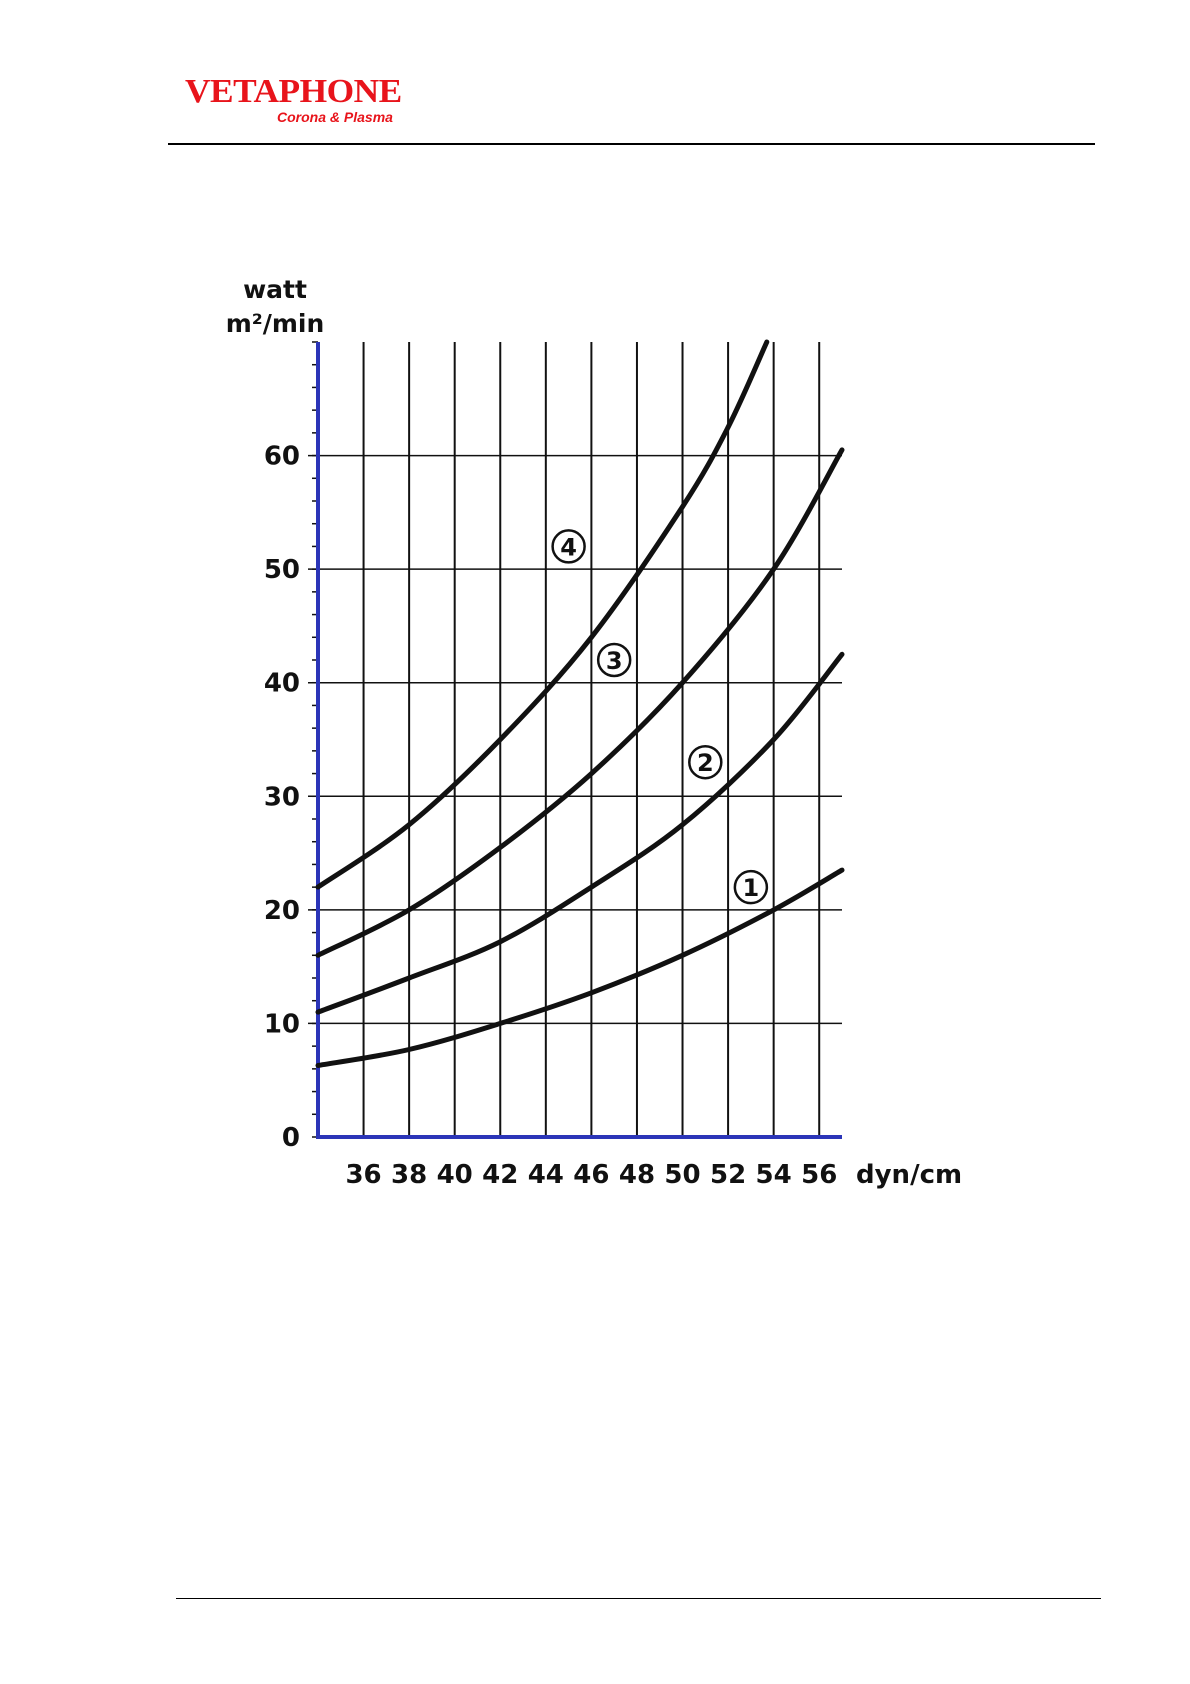 The height and width of the screenshot is (1684, 1190). Describe the element at coordinates (293, 91) in the screenshot. I see `logo-wordmark: VETAPHONE` at that location.